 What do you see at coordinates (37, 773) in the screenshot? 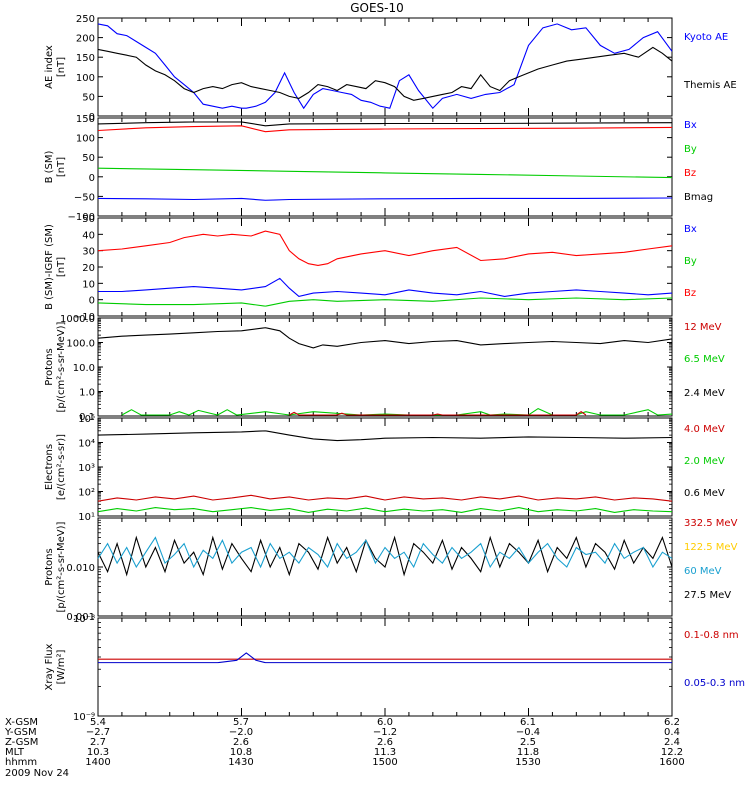
I see `ephemeris-date: 2009 Nov 24` at bounding box center [37, 773].